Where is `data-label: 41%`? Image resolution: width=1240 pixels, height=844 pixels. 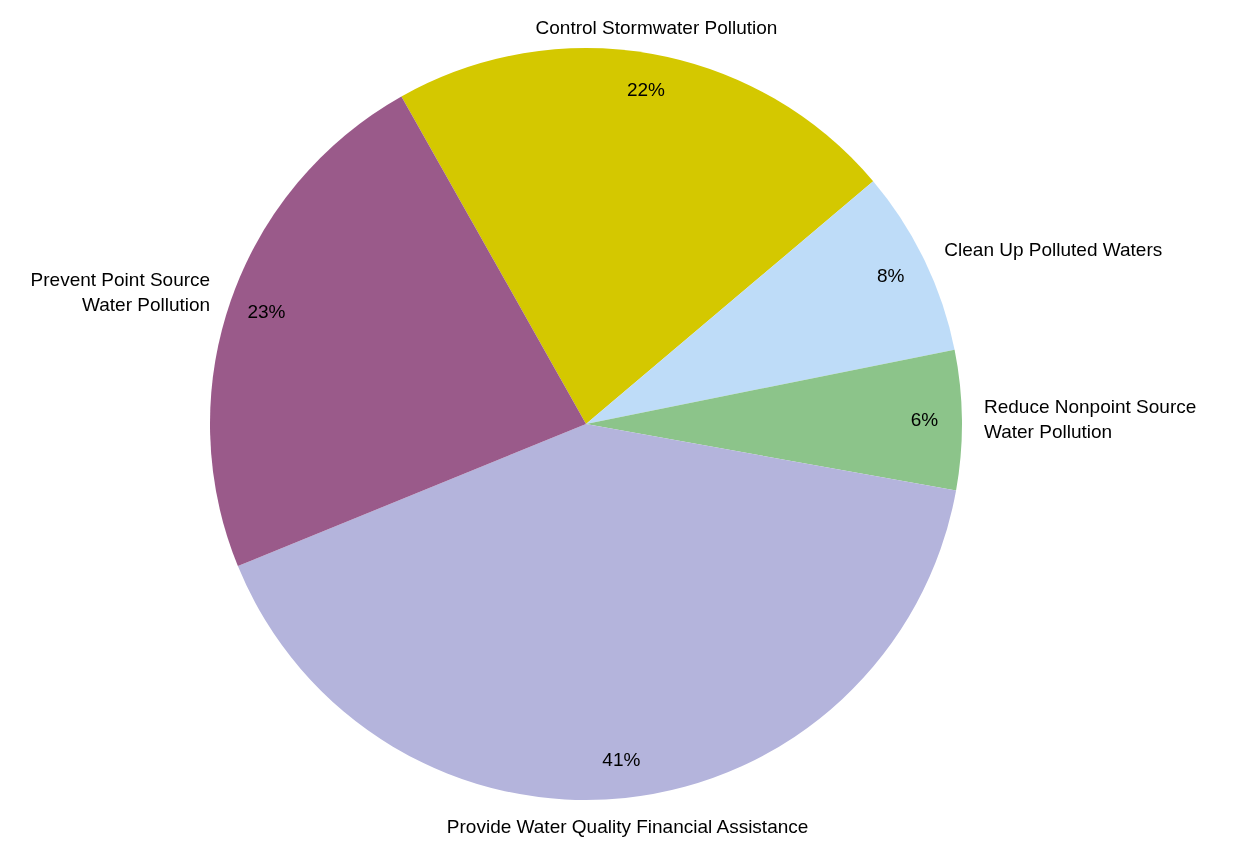 data-label: 41% is located at coordinates (621, 759).